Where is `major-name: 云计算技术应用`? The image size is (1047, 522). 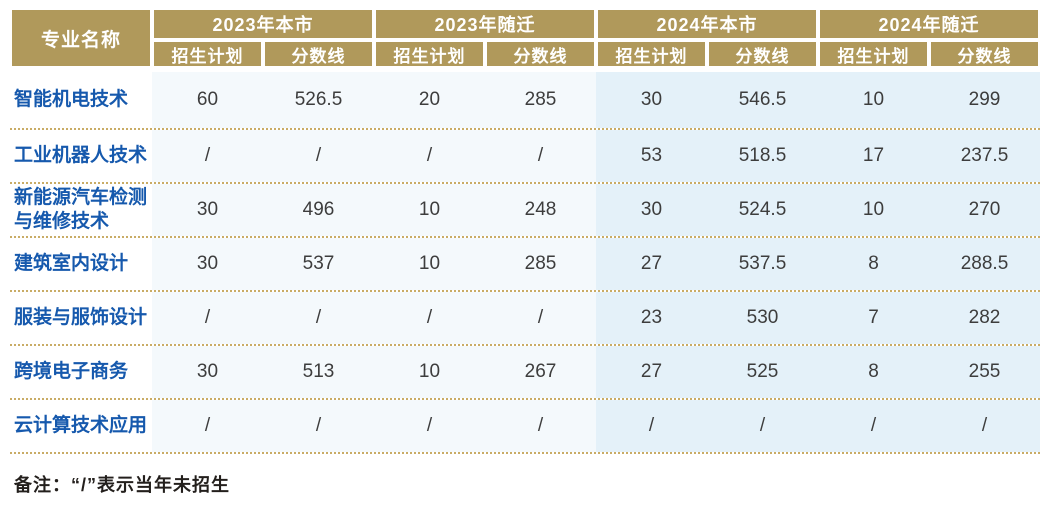
major-name: 云计算技术应用 is located at coordinates (81, 426).